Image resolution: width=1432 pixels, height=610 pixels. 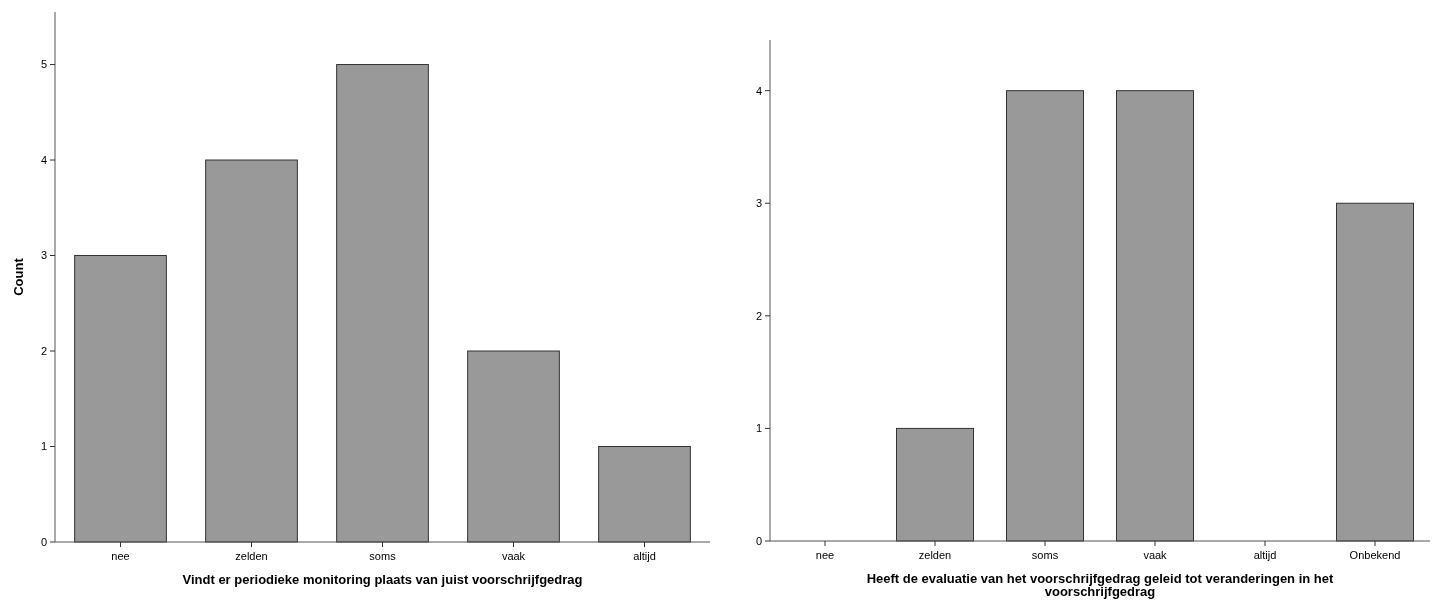 I want to click on y-axis-title: Count, so click(x=18, y=276).